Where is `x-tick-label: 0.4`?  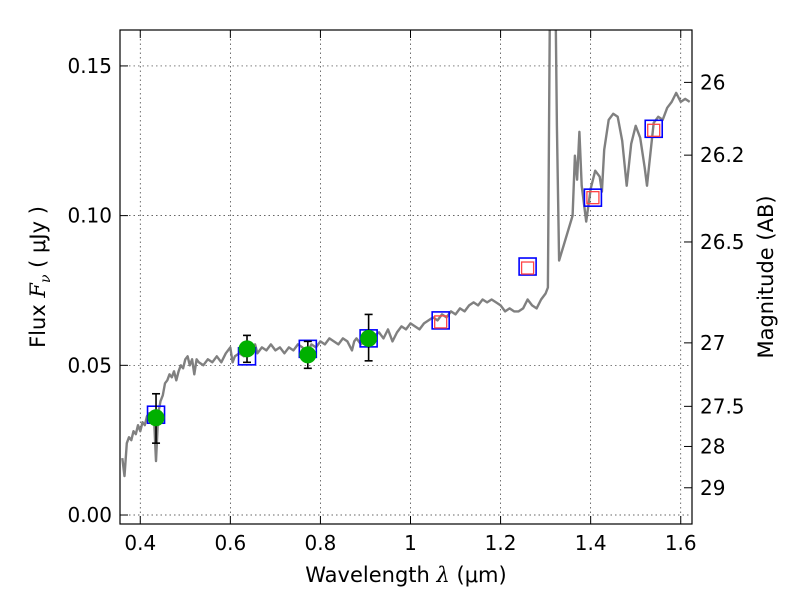
x-tick-label: 0.4 is located at coordinates (140, 543).